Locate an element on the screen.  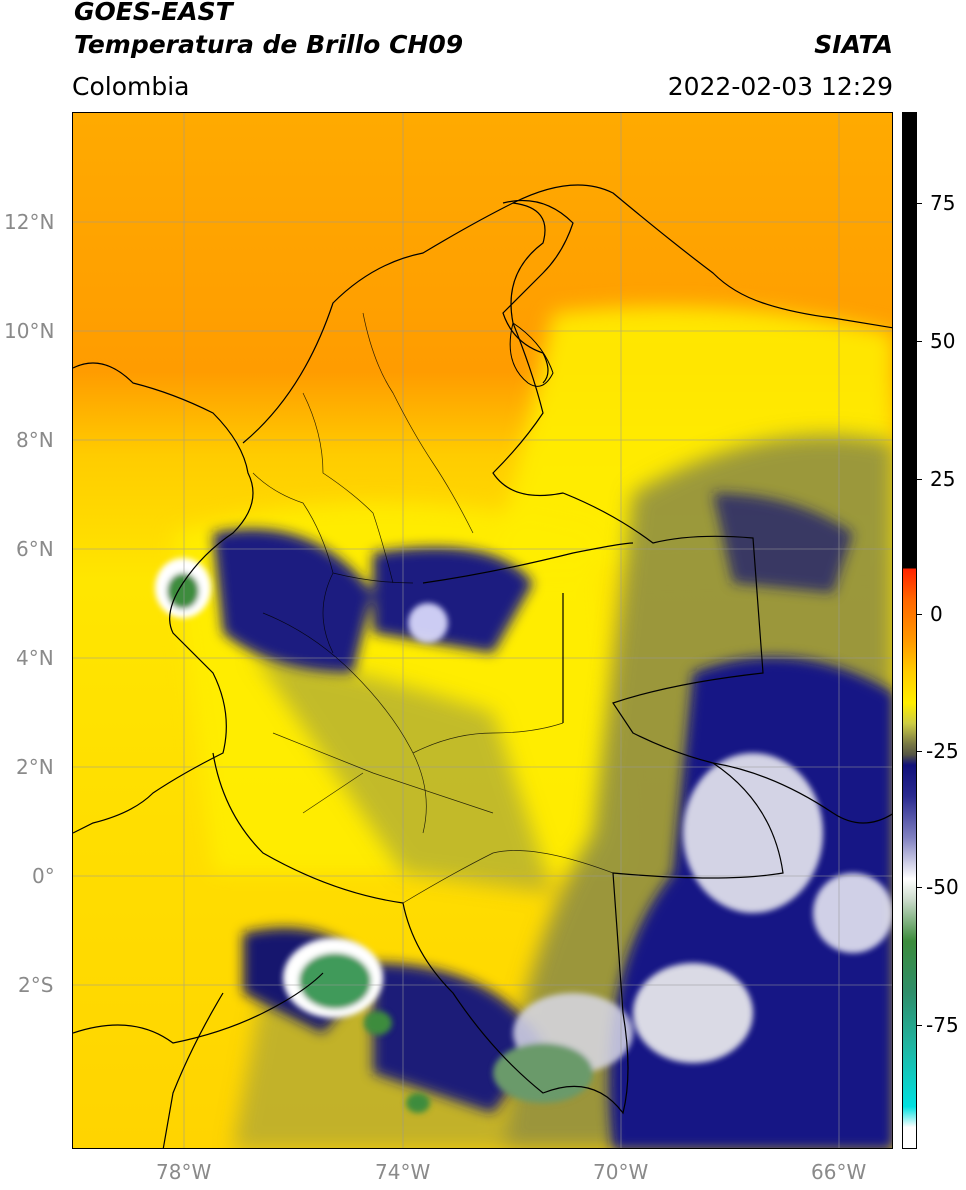
lake-outline is located at coordinates (531, 354).